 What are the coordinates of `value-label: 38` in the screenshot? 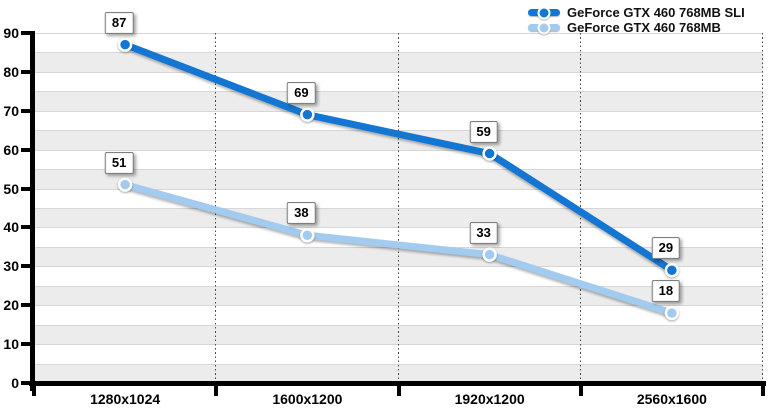 It's located at (301, 213).